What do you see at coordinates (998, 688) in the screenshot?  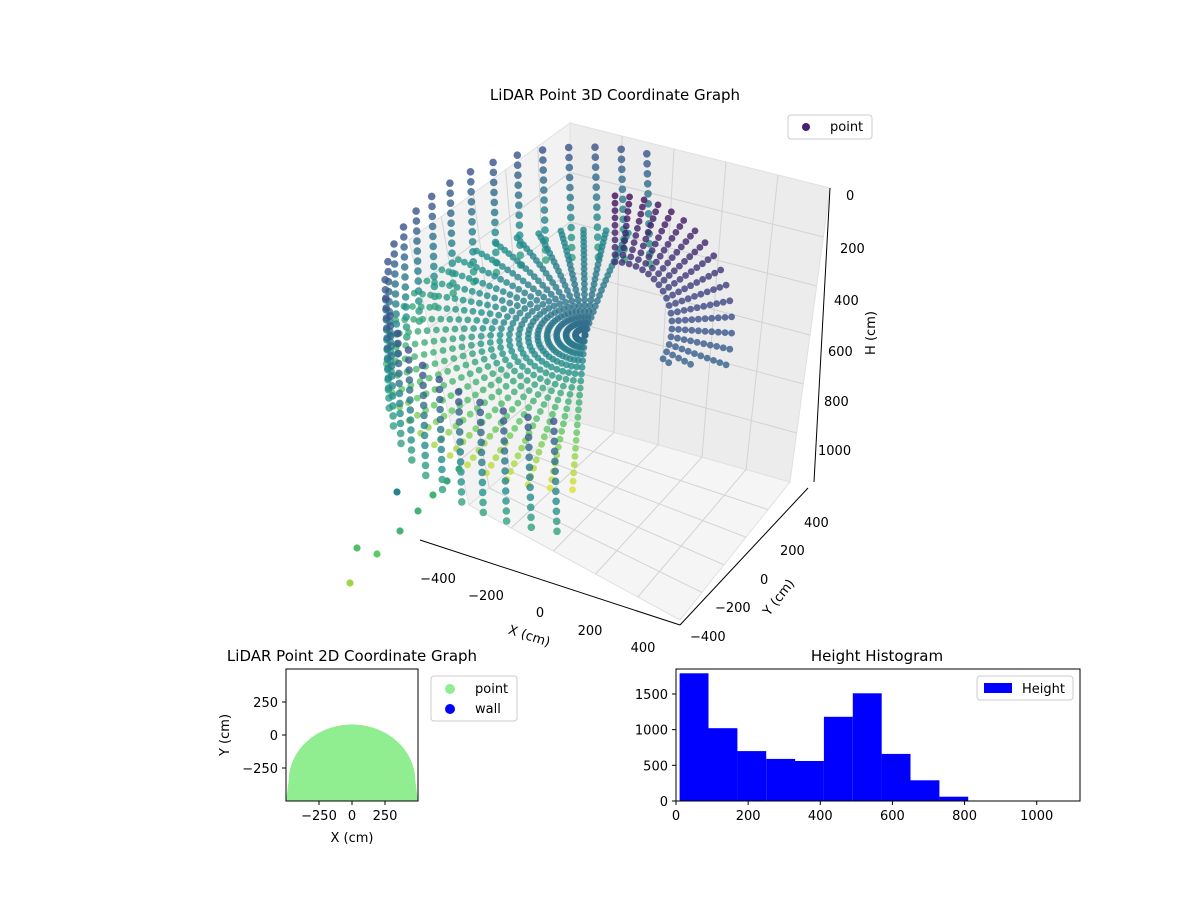 I see `legend-histogram-swatch` at bounding box center [998, 688].